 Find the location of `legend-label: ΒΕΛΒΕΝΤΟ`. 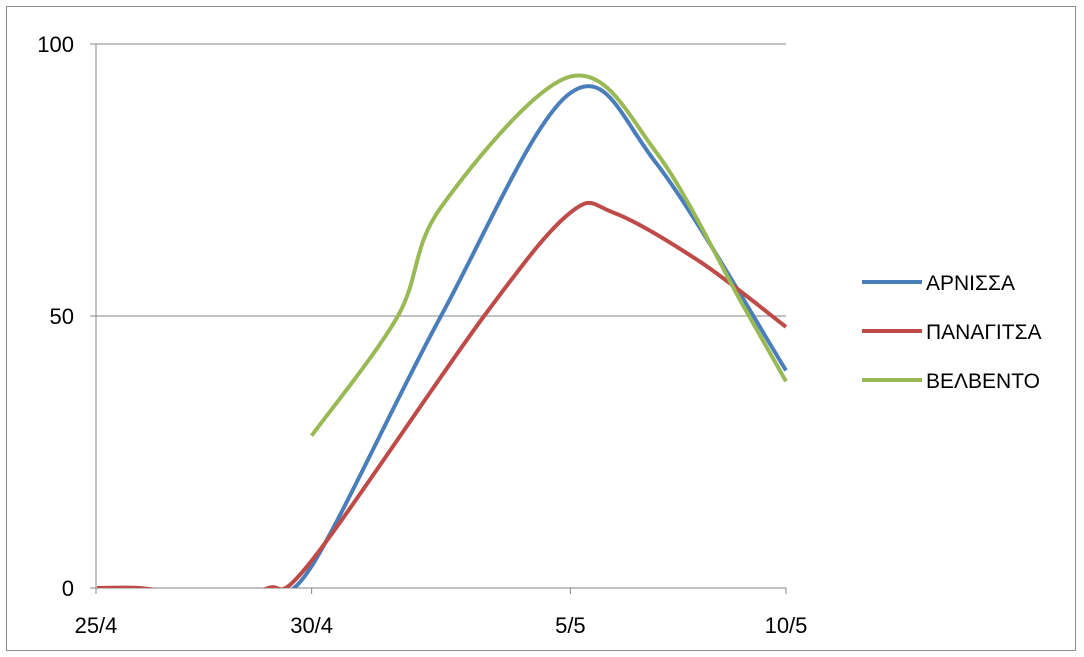

legend-label: ΒΕΛΒΕΝΤΟ is located at coordinates (983, 381).